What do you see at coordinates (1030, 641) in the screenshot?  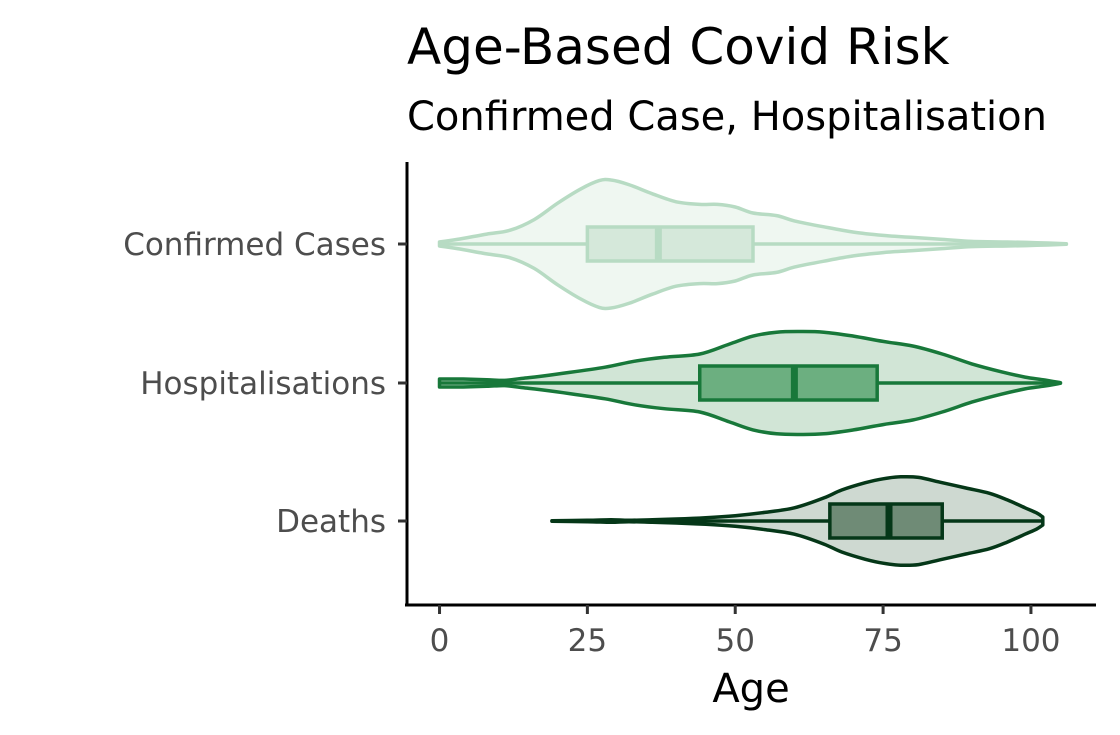 I see `x-tick-label-100: 100` at bounding box center [1030, 641].